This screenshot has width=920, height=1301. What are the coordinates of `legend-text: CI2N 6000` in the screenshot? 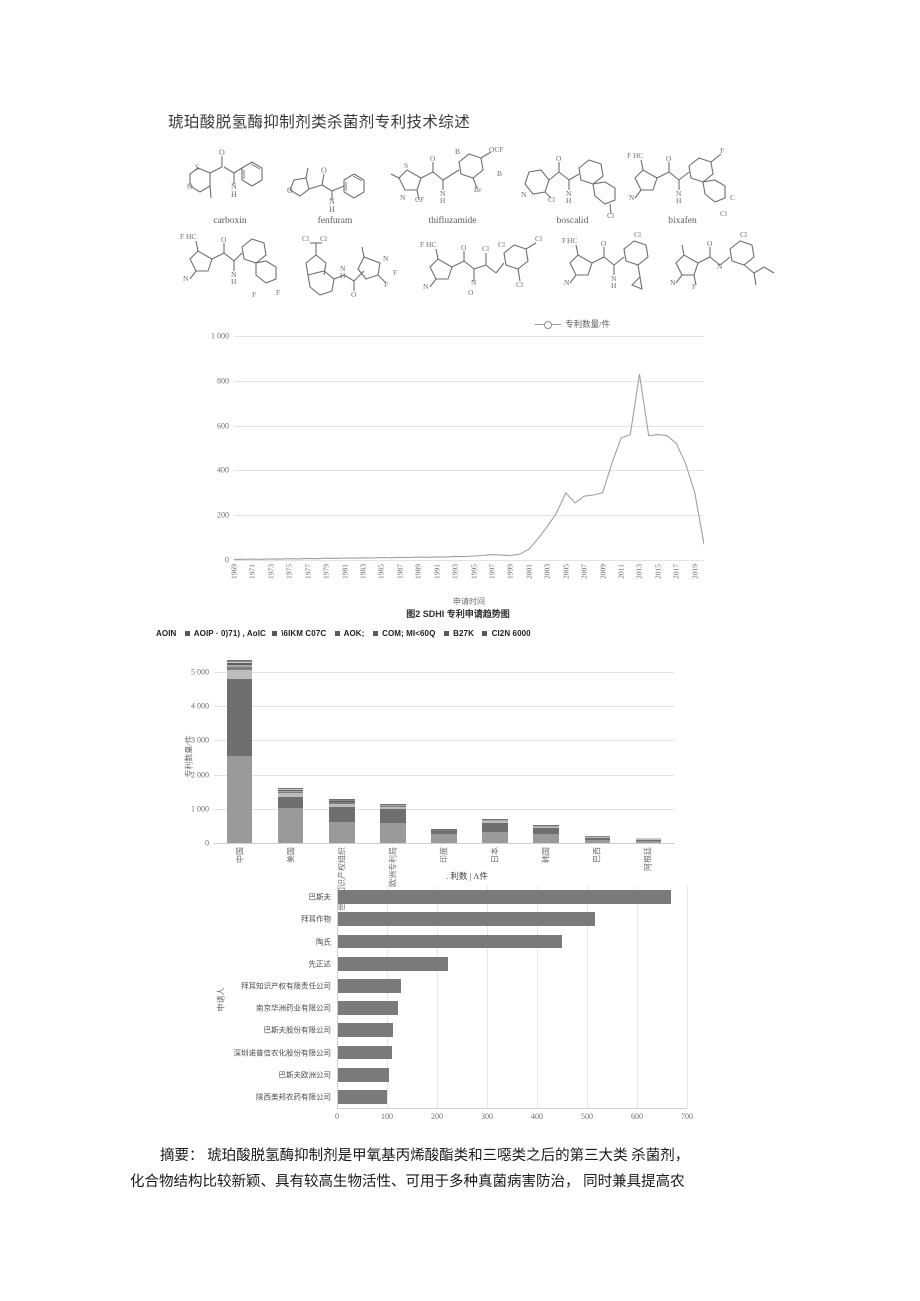 It's located at (510, 633).